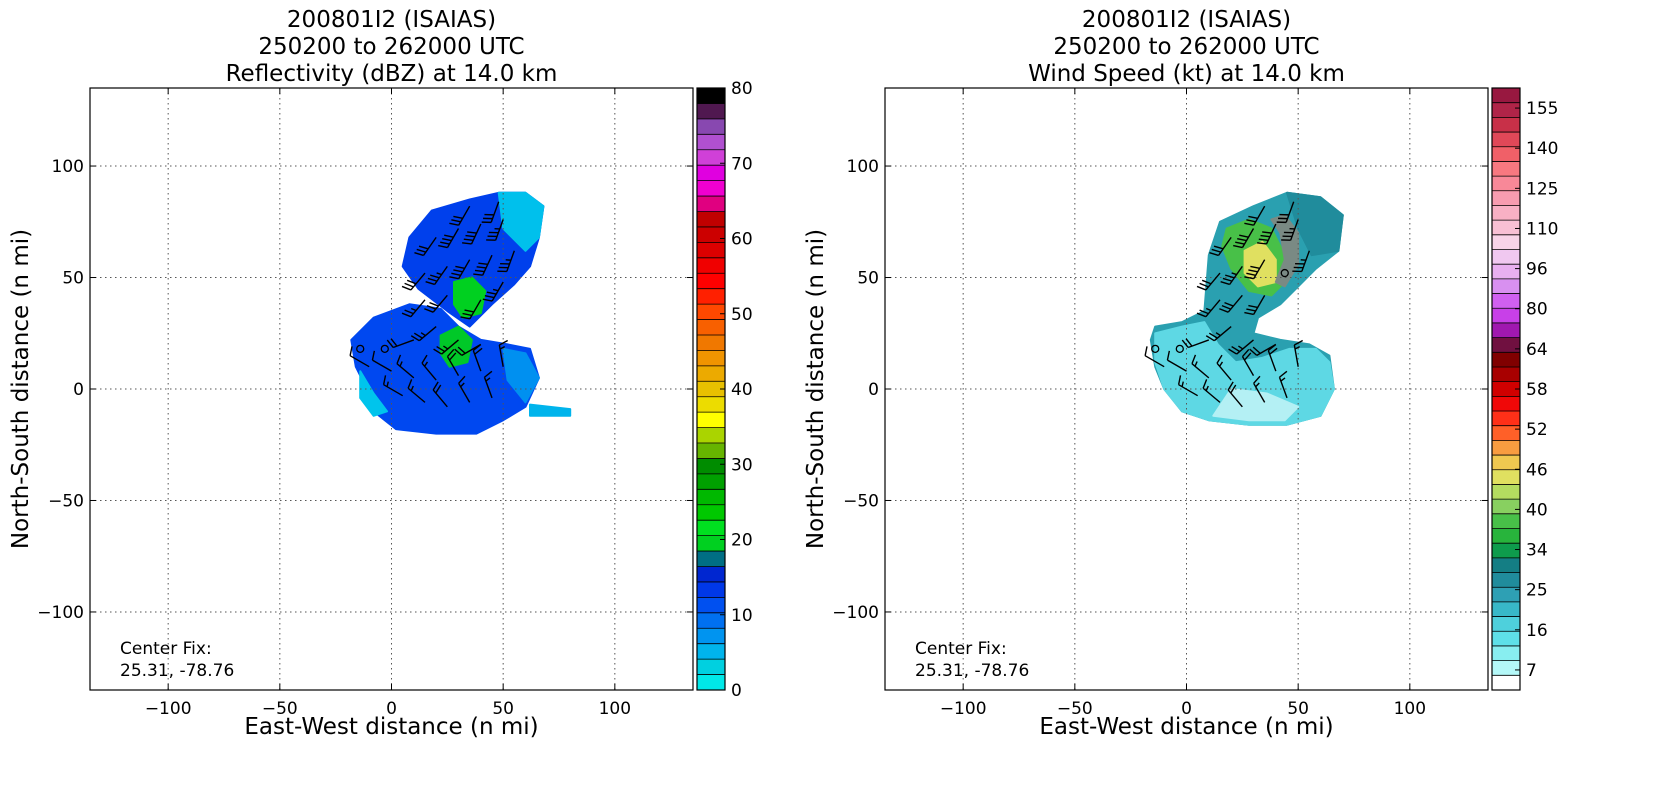 The image size is (1654, 787). What do you see at coordinates (1186, 74) in the screenshot?
I see `chart-title-line: Wind Speed (kt) at 14.0 km` at bounding box center [1186, 74].